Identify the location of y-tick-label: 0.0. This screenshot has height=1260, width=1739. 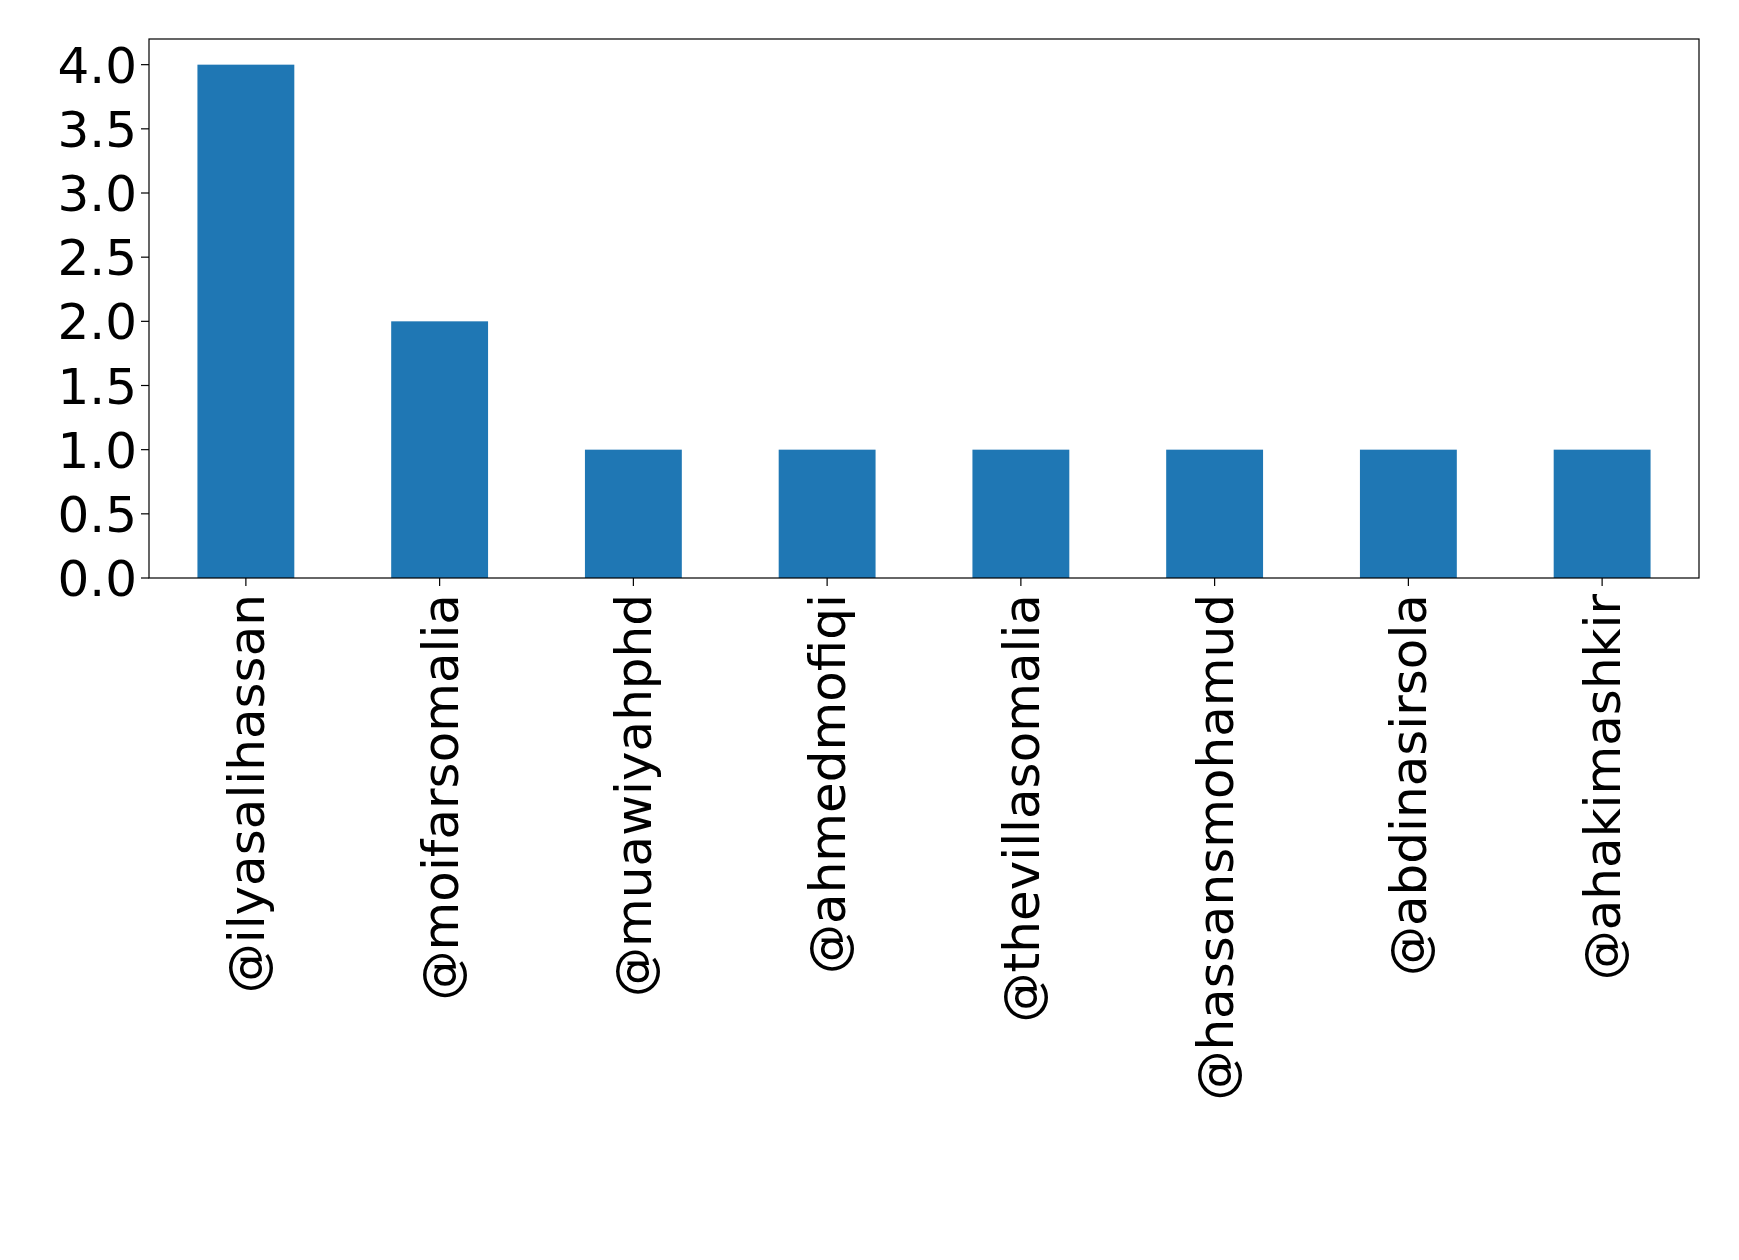
(97, 579).